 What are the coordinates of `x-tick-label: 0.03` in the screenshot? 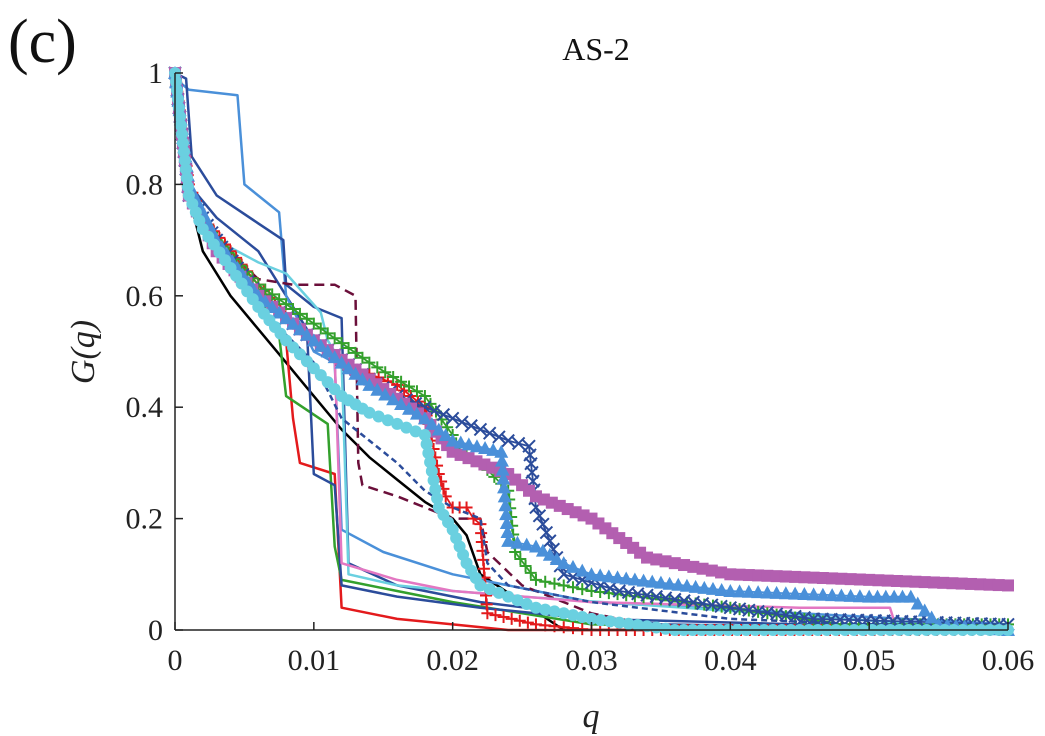 It's located at (591, 660).